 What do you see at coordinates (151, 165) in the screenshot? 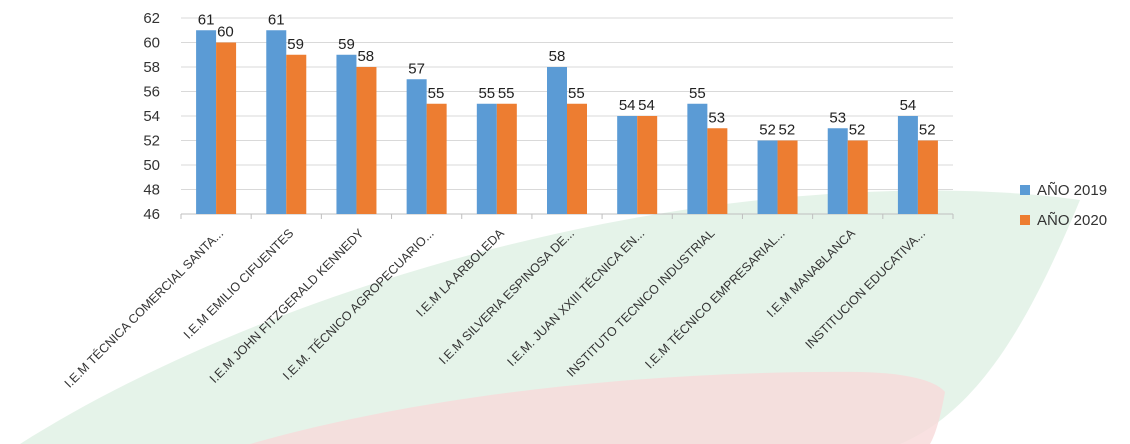
I see `y-tick-label: 50` at bounding box center [151, 165].